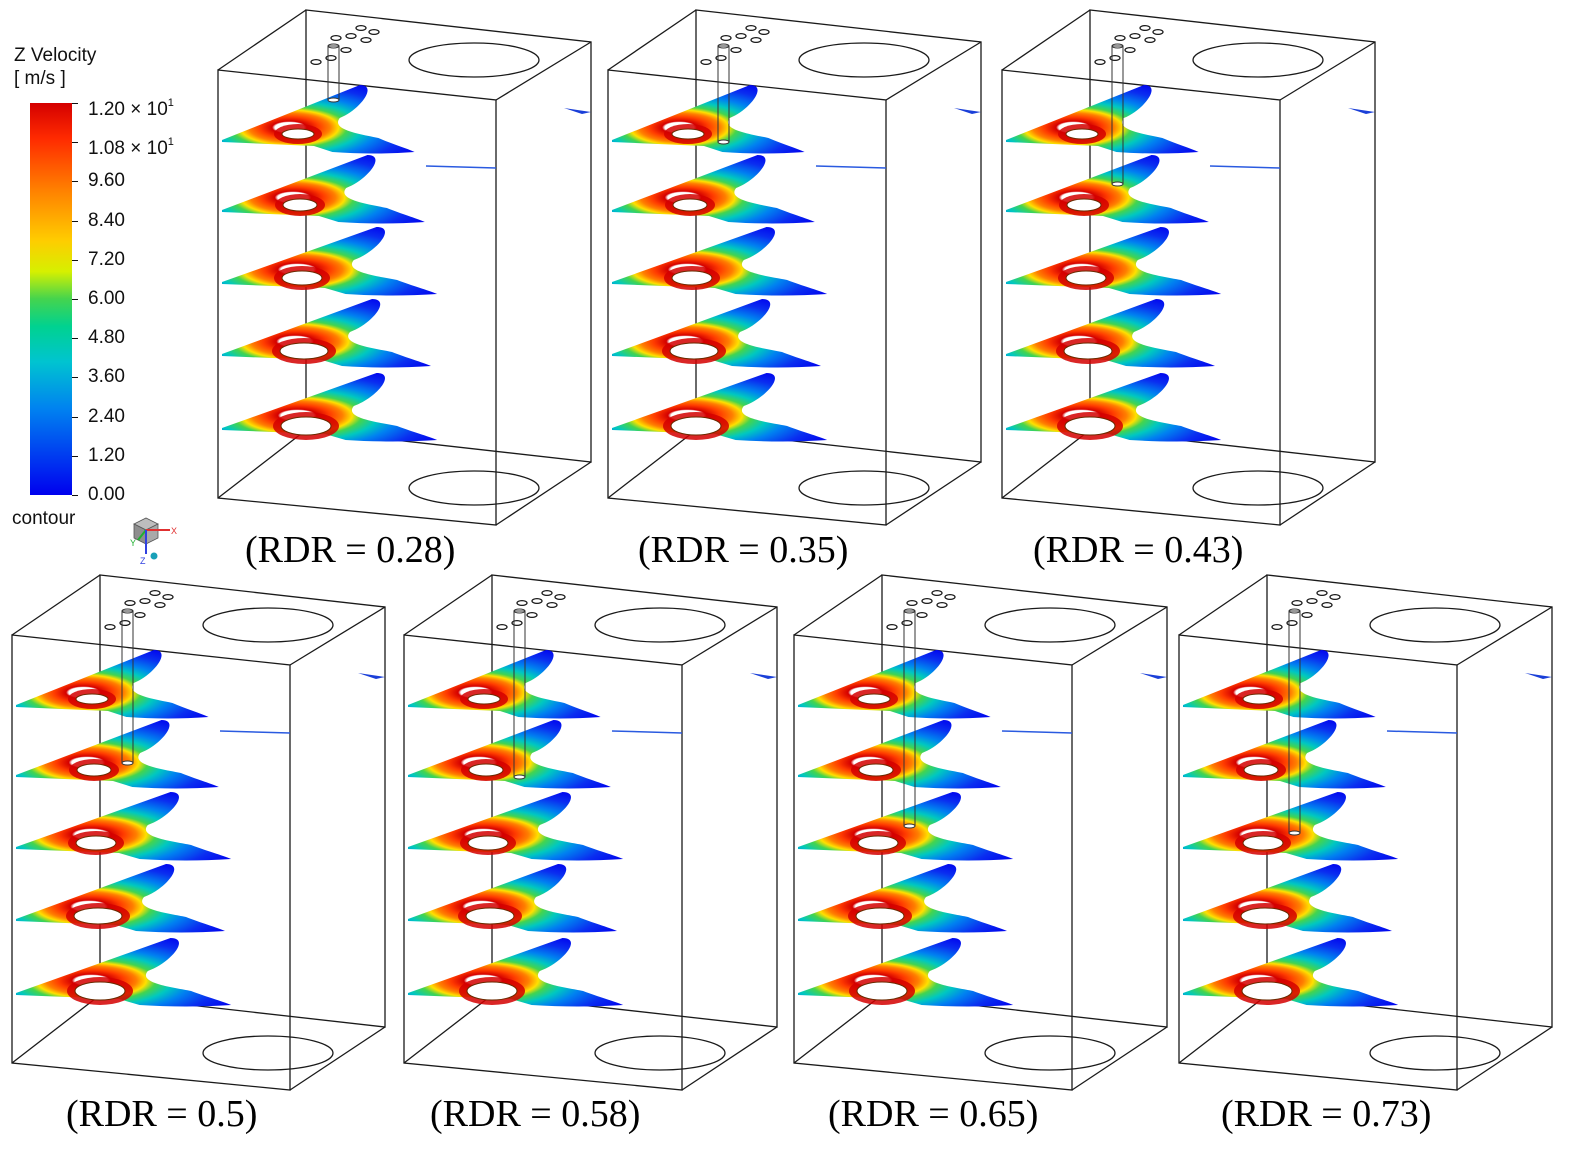 This screenshot has width=1583, height=1159. Describe the element at coordinates (106, 494) in the screenshot. I see `tick-value: 0.00` at that location.